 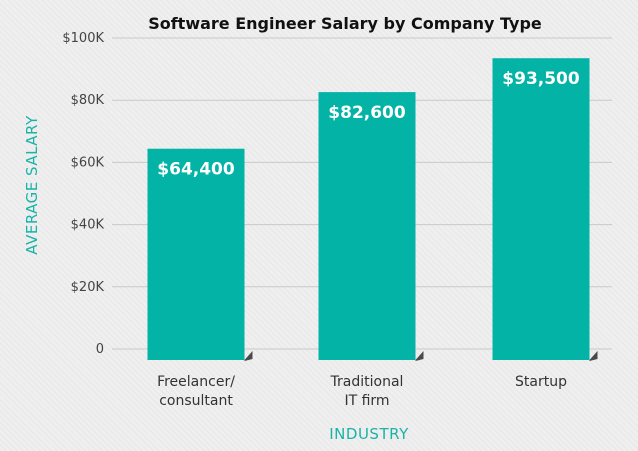 I want to click on y-tick-label: $20K, so click(x=88, y=287).